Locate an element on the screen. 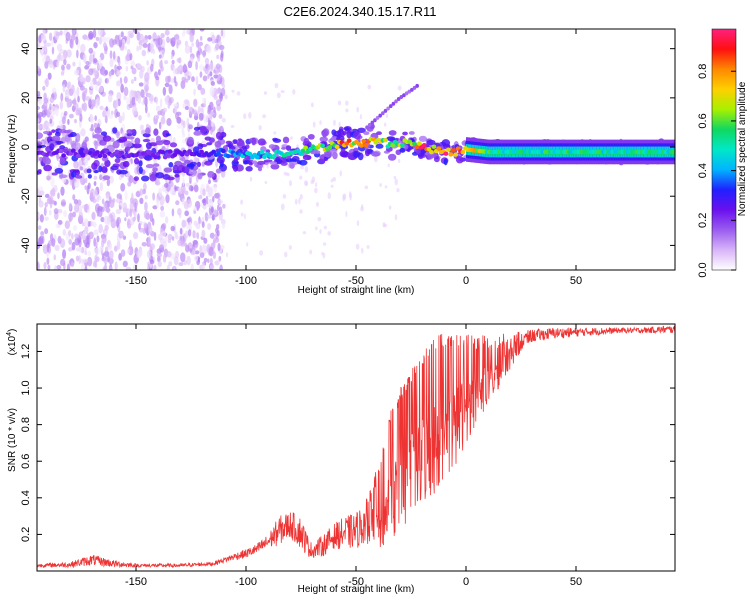 This screenshot has width=750, height=600. snr-y-tick-label: 0.4 is located at coordinates (26, 497).